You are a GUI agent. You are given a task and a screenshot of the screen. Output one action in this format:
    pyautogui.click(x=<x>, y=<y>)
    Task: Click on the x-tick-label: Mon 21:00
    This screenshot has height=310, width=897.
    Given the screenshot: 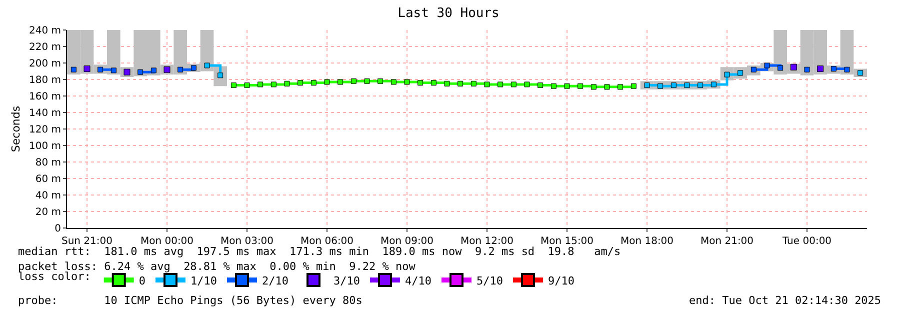 What is the action you would take?
    pyautogui.click(x=727, y=241)
    